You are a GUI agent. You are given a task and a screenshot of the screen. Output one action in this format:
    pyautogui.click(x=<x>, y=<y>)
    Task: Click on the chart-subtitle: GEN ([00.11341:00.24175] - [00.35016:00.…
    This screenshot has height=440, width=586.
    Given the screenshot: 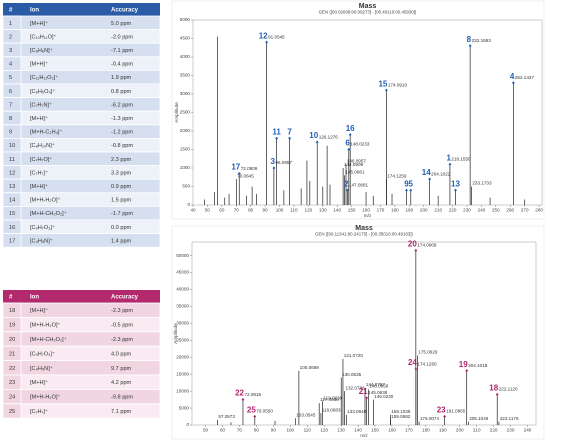 What is the action you would take?
    pyautogui.click(x=364, y=234)
    